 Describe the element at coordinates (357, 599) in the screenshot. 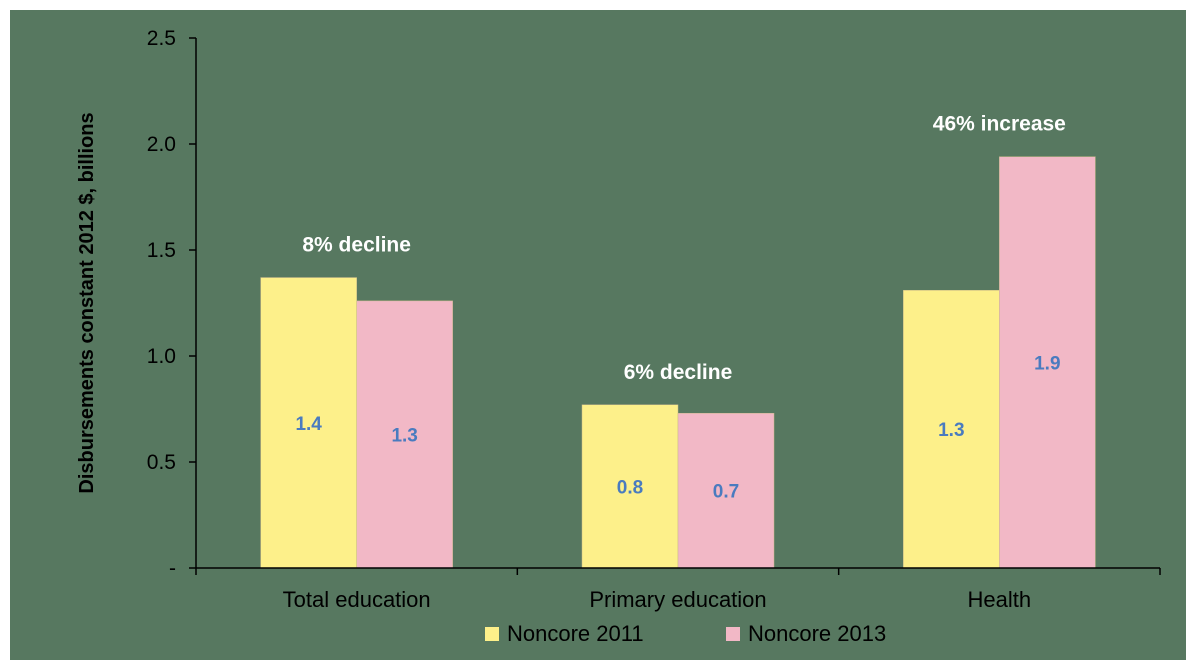

I see `x-tick-label: Total education` at that location.